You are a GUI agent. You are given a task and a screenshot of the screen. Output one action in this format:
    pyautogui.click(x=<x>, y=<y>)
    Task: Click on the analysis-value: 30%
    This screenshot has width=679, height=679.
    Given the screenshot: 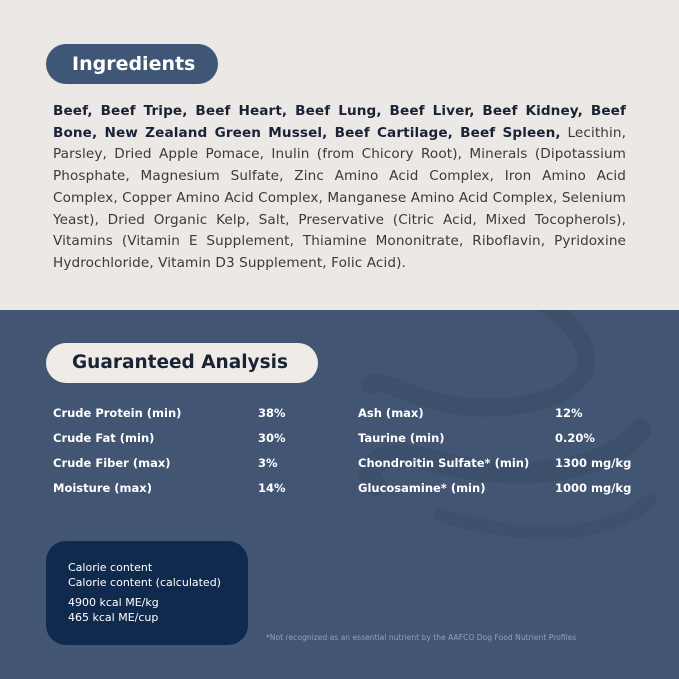 What is the action you would take?
    pyautogui.click(x=272, y=438)
    